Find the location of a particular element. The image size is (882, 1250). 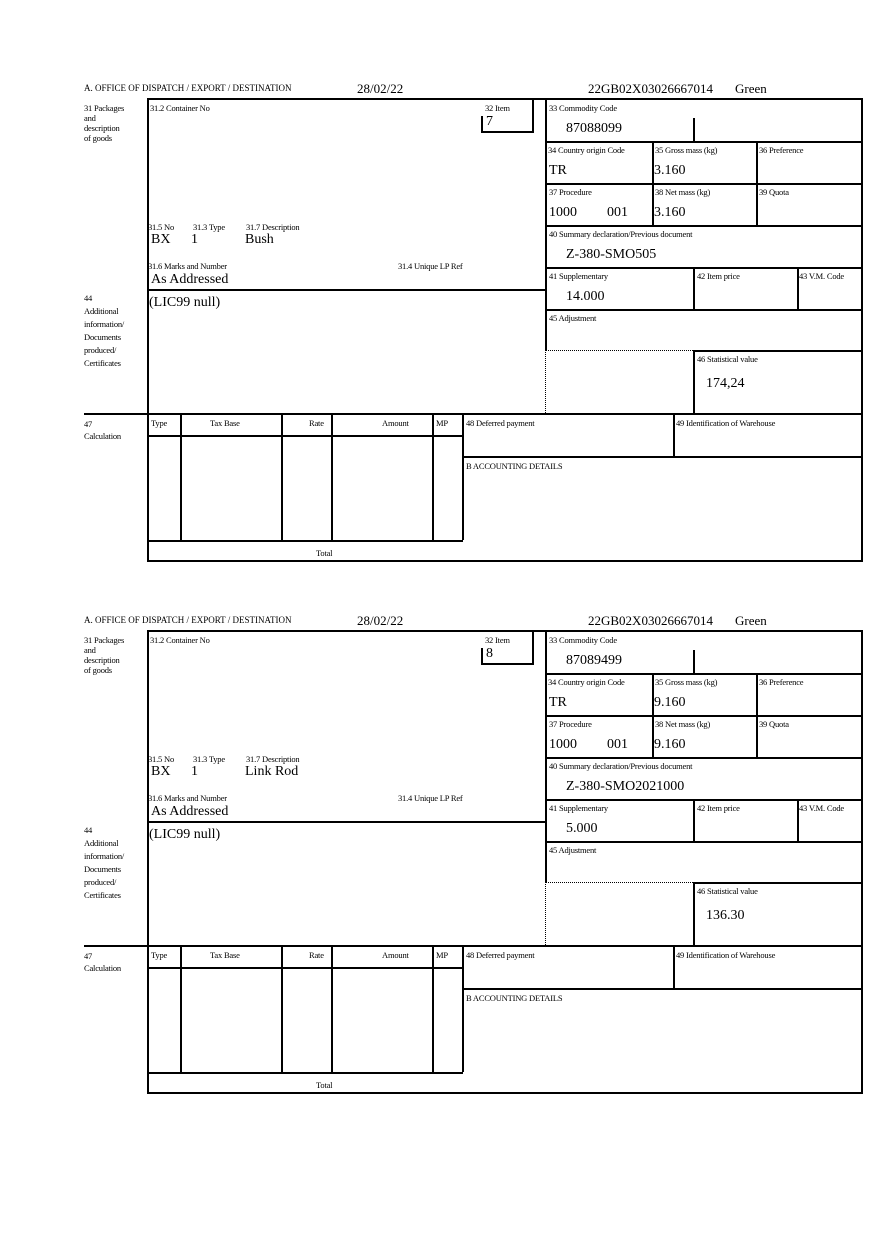

goods-description: Link Rod is located at coordinates (272, 771).